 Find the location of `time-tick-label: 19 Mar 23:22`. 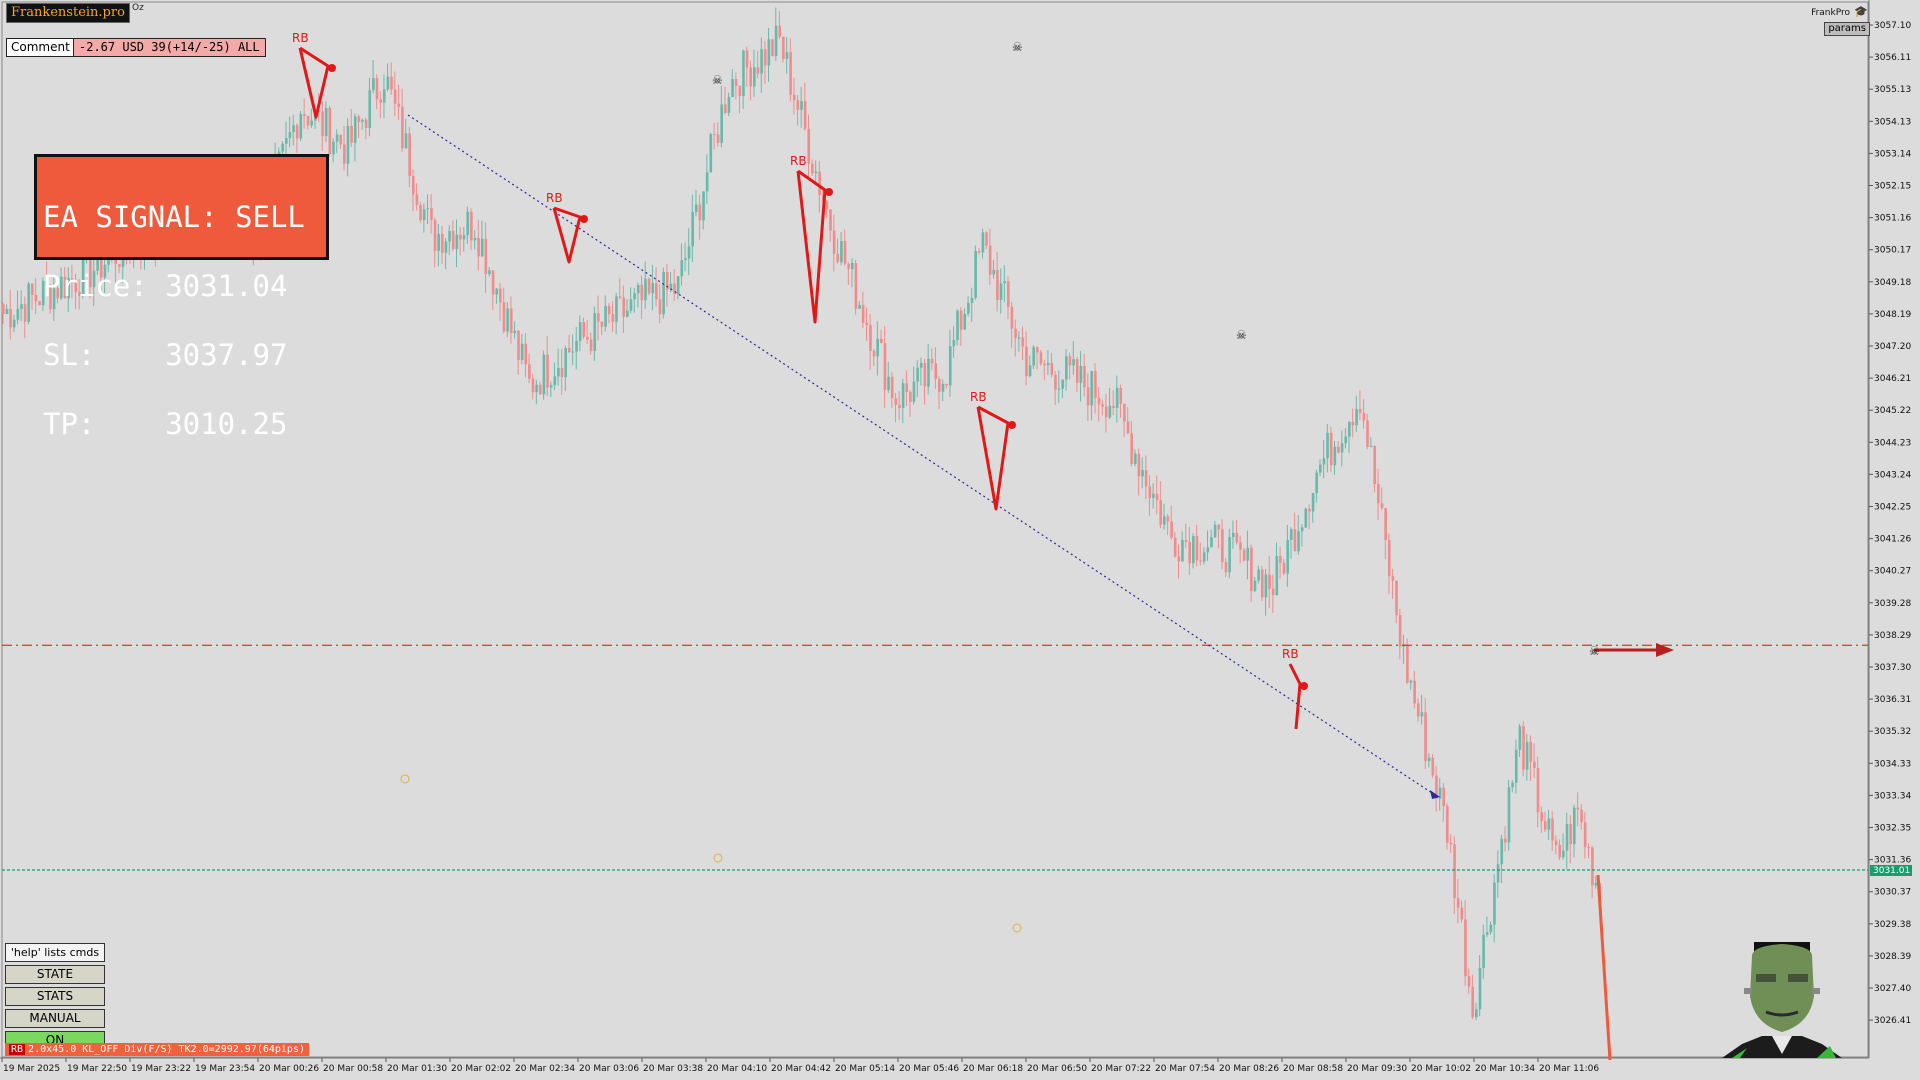

time-tick-label: 19 Mar 23:22 is located at coordinates (161, 1069).